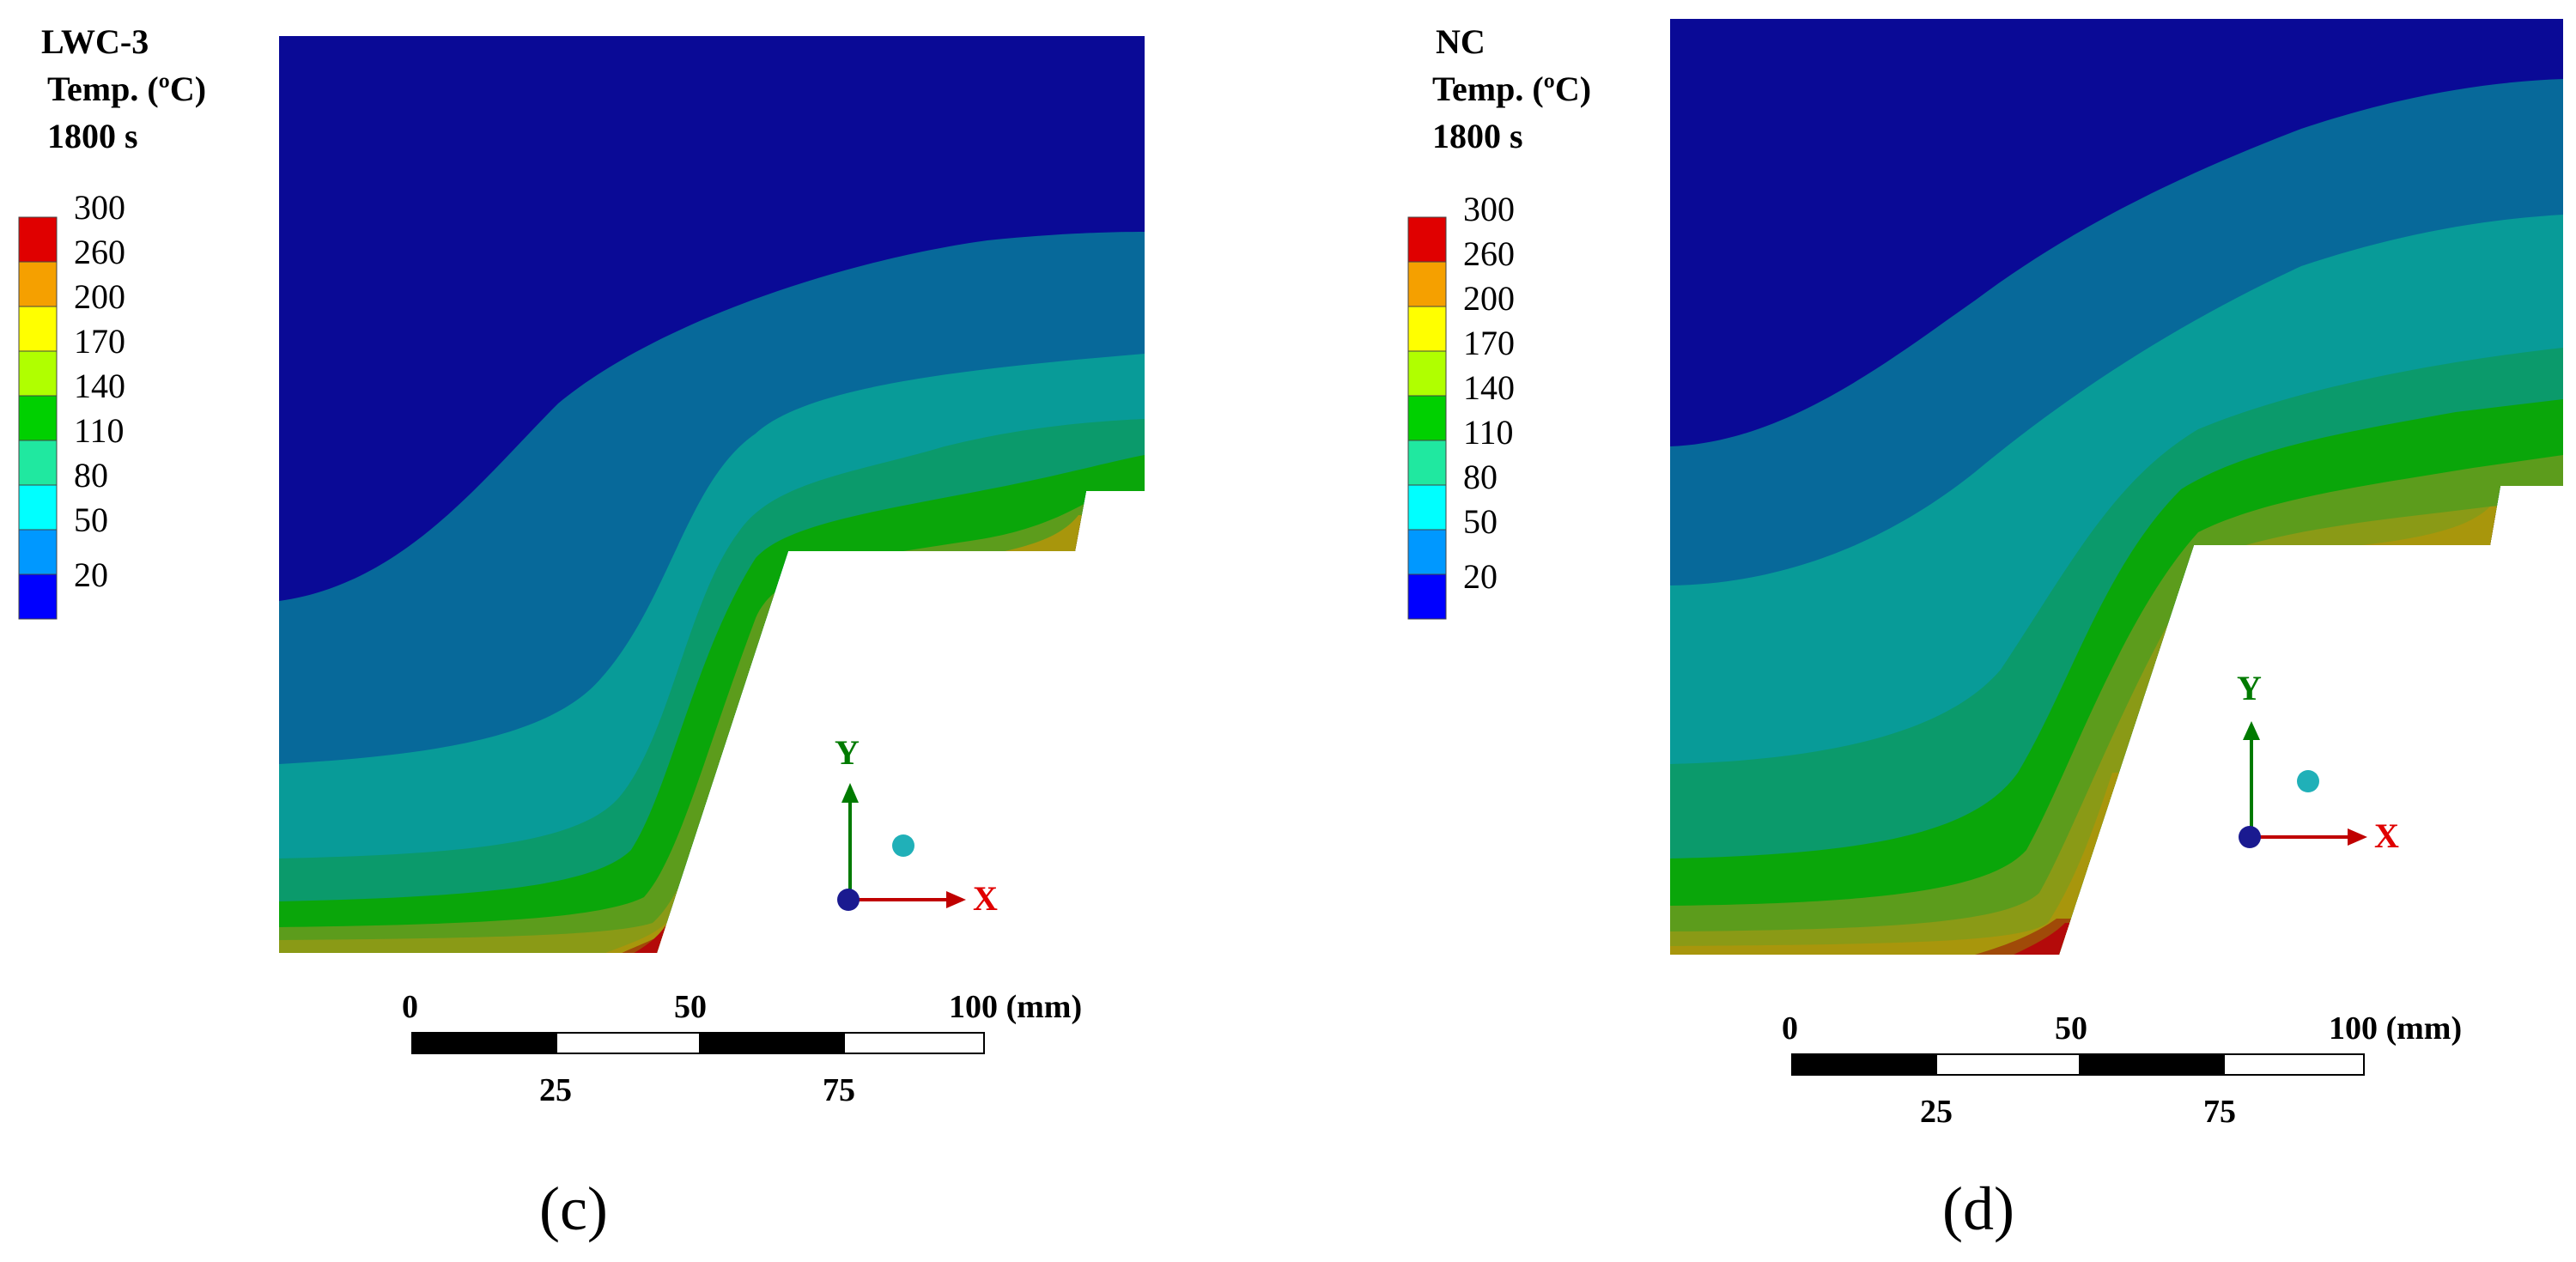 The height and width of the screenshot is (1262, 2576). I want to click on panel-c-title-line-3: 1800 s, so click(93, 136).